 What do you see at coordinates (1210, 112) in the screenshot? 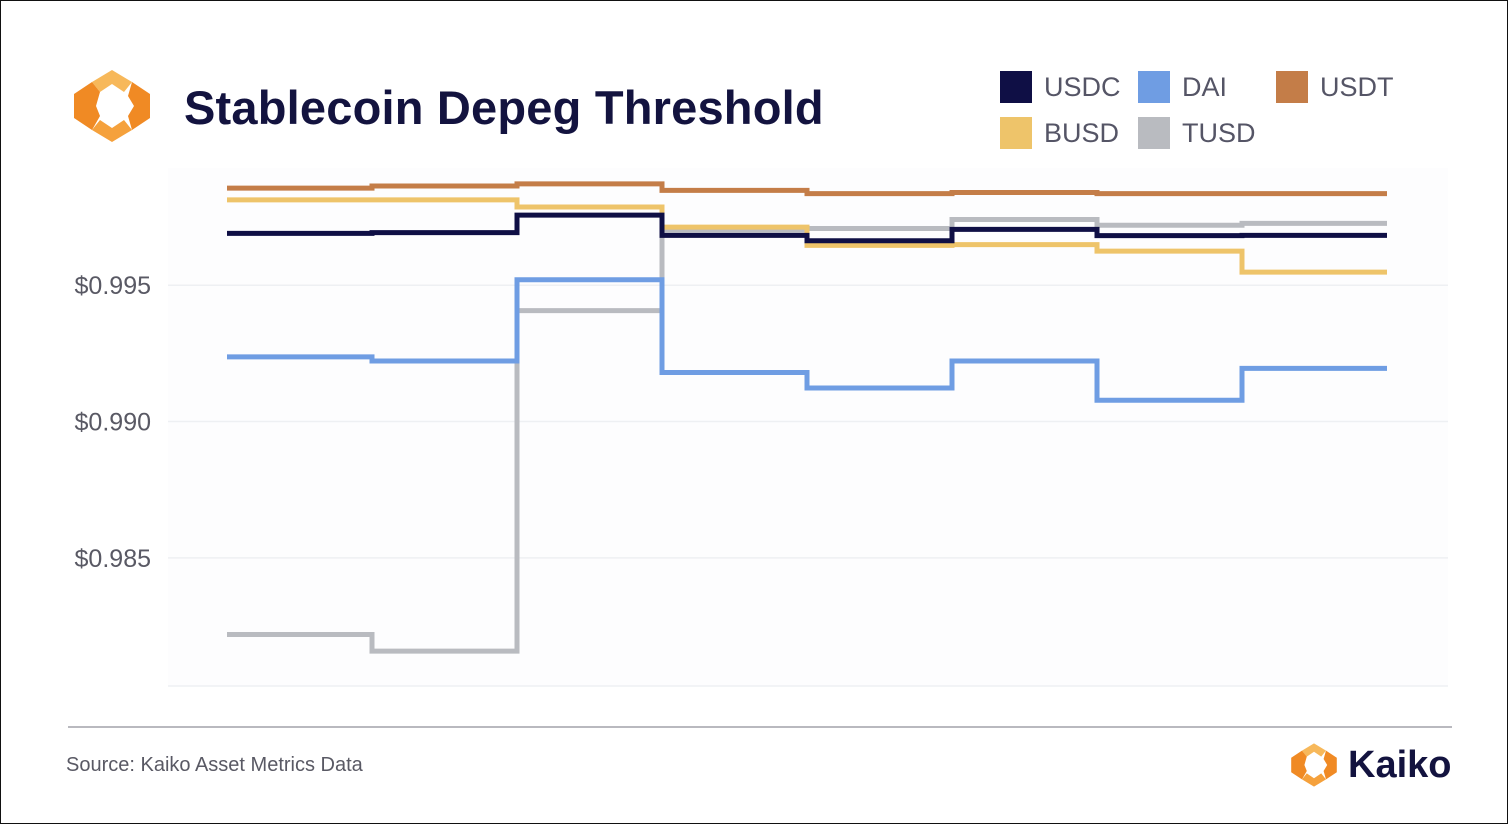
I see `chart-legend: USDC DAI USDT BUSD TUSD` at bounding box center [1210, 112].